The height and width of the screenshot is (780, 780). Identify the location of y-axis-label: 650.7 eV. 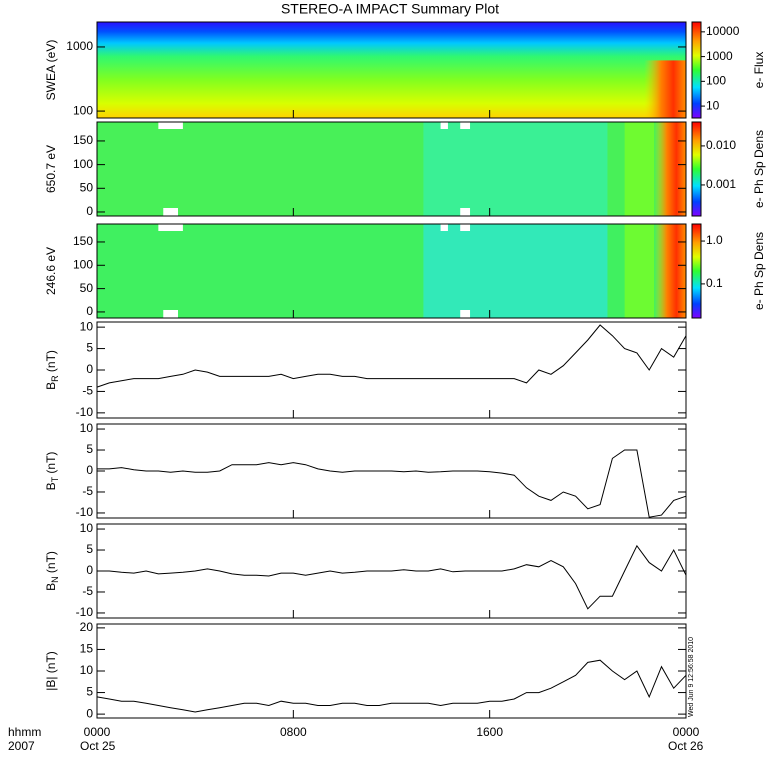
(51, 169).